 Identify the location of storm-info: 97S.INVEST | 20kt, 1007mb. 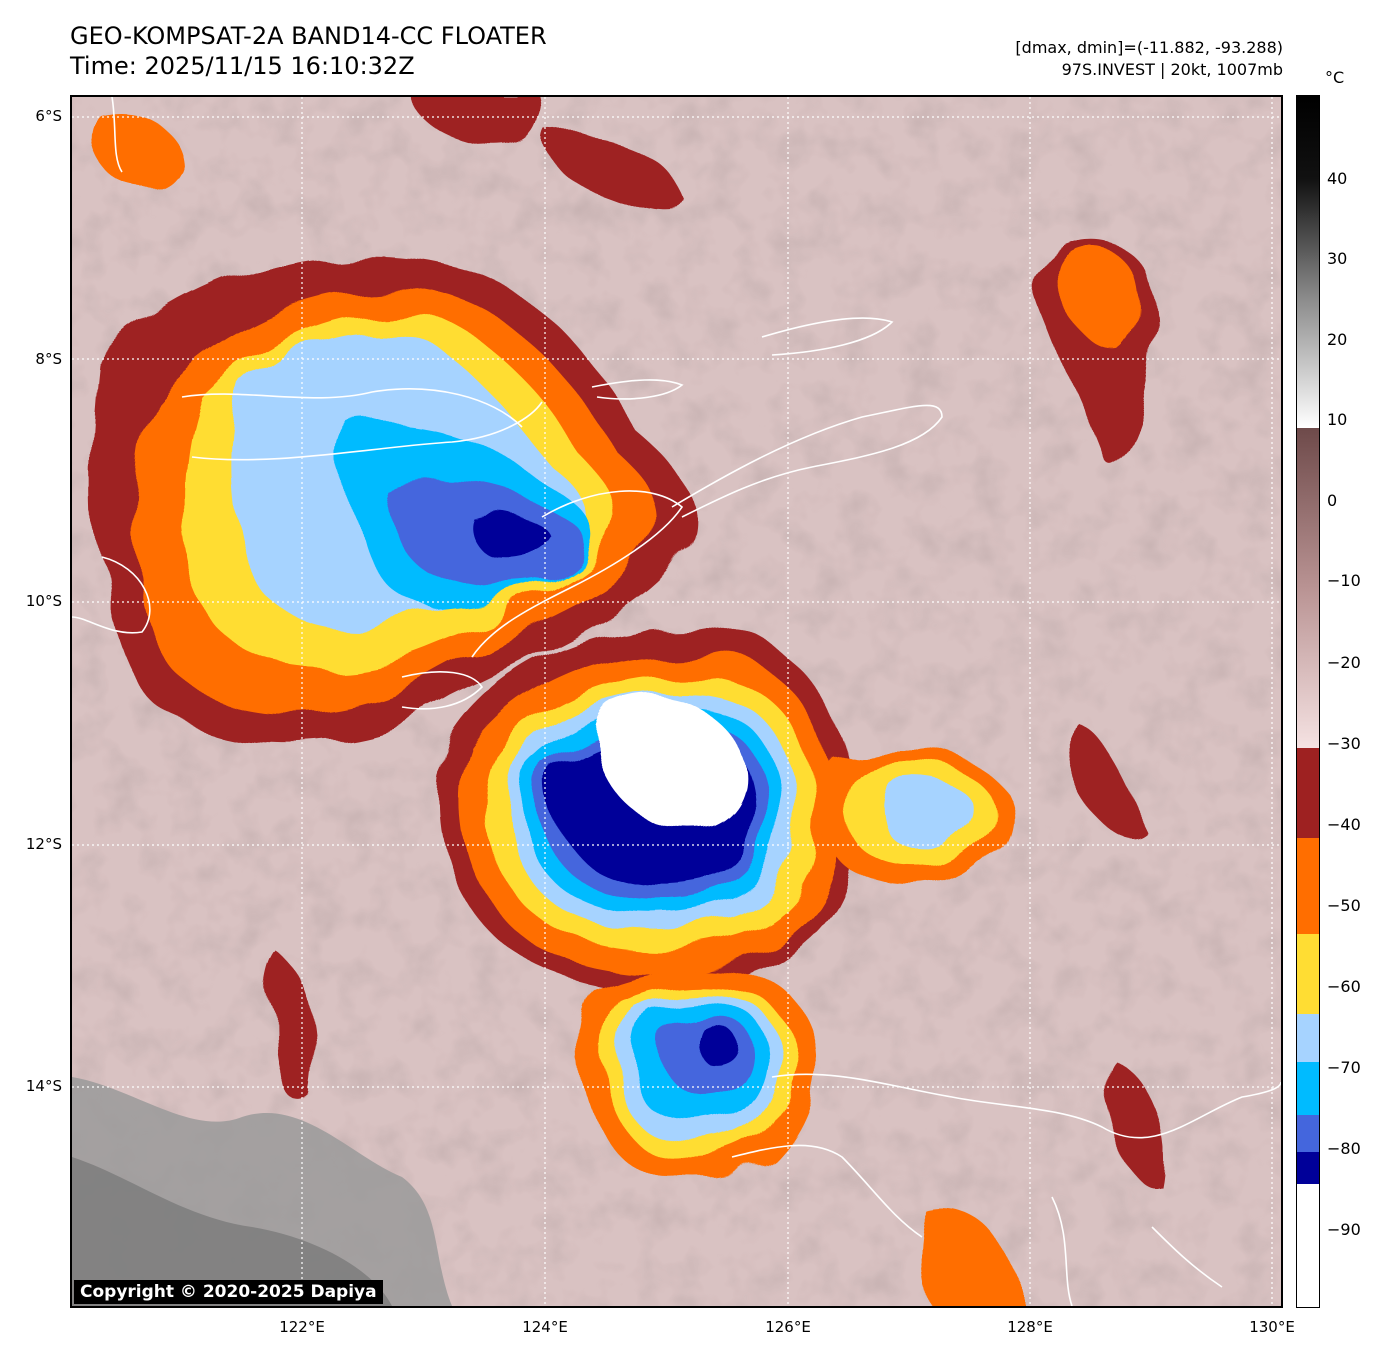
(1172, 69).